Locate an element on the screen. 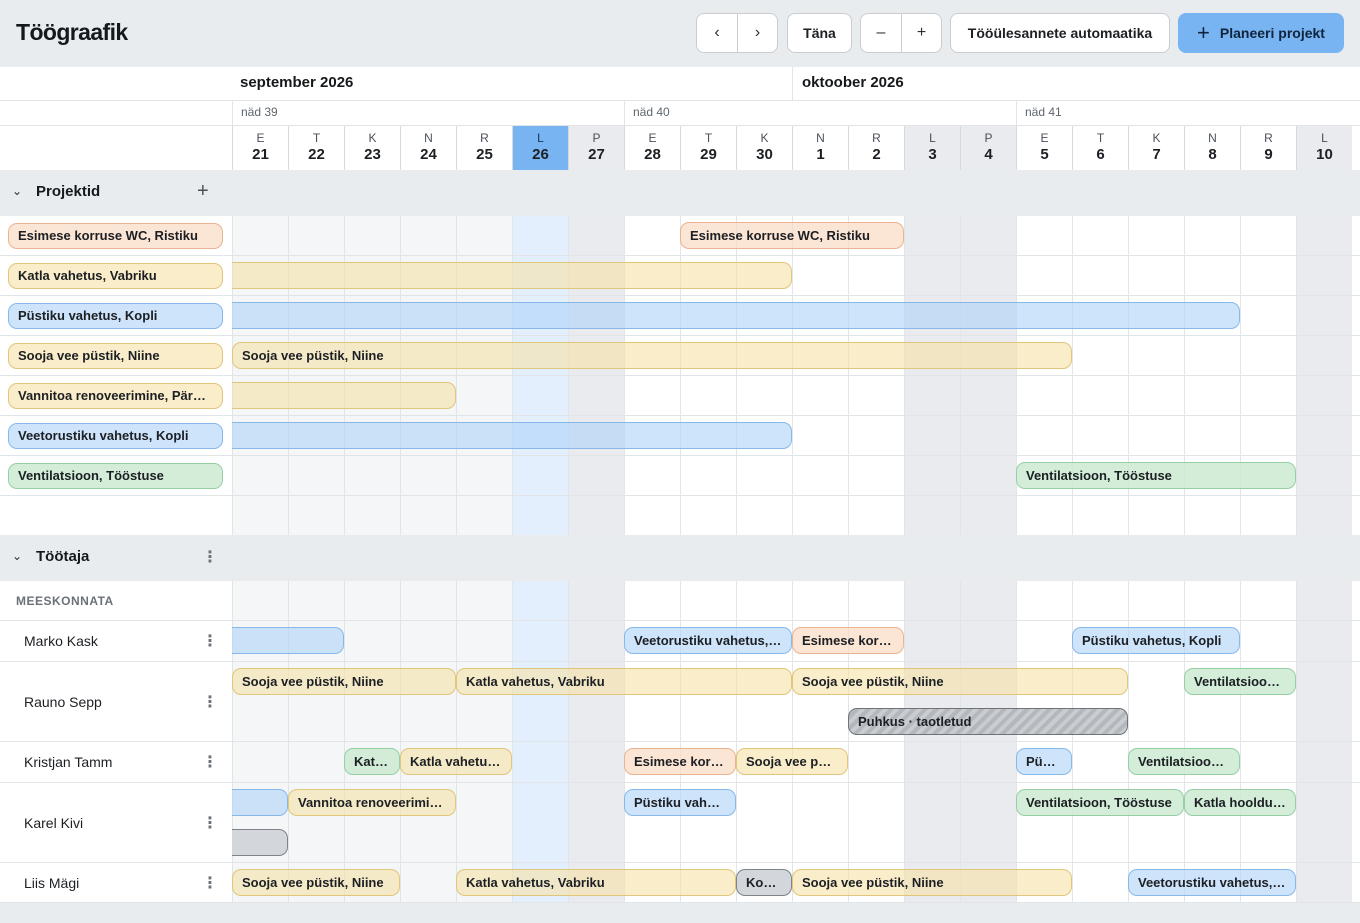 The width and height of the screenshot is (1360, 923). plan-project-button: + Planeeri projekt is located at coordinates (1261, 33).